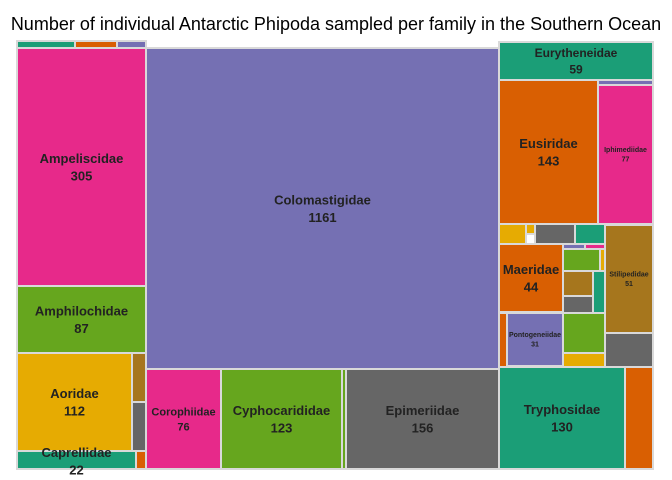  I want to click on cell-label: Colomastigidae, so click(322, 199).